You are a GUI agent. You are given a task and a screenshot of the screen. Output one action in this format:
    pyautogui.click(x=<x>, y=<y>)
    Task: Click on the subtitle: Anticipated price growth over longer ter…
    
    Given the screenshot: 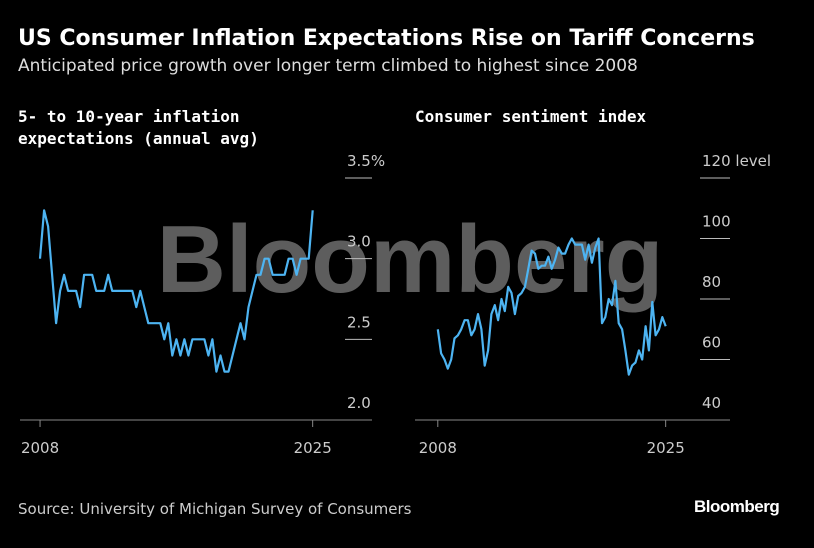 What is the action you would take?
    pyautogui.click(x=328, y=66)
    